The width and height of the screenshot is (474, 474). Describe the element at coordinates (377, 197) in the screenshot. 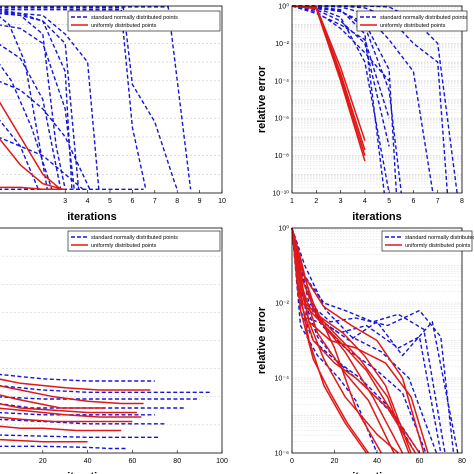

I see `x-ticks: 1 2 3 4 5 6 7 8` at that location.